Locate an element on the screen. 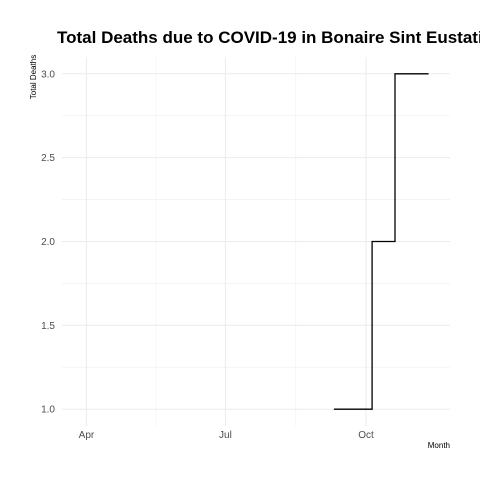  x-tick-label: Jul is located at coordinates (225, 435).